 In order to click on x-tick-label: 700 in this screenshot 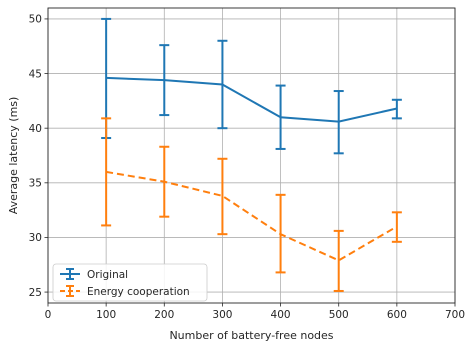, I will do `click(455, 315)`.